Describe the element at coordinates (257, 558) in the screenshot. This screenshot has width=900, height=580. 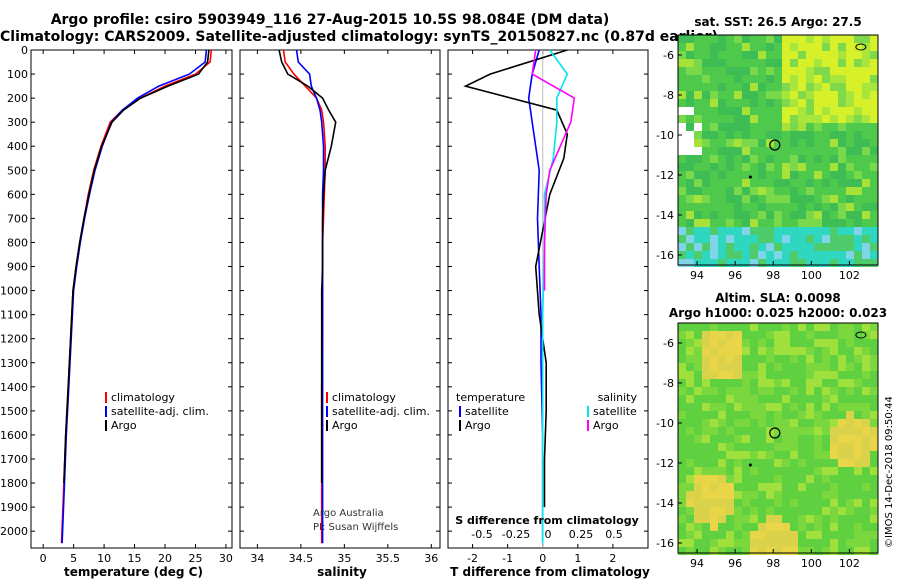
I see `x-tick-label: 34` at that location.